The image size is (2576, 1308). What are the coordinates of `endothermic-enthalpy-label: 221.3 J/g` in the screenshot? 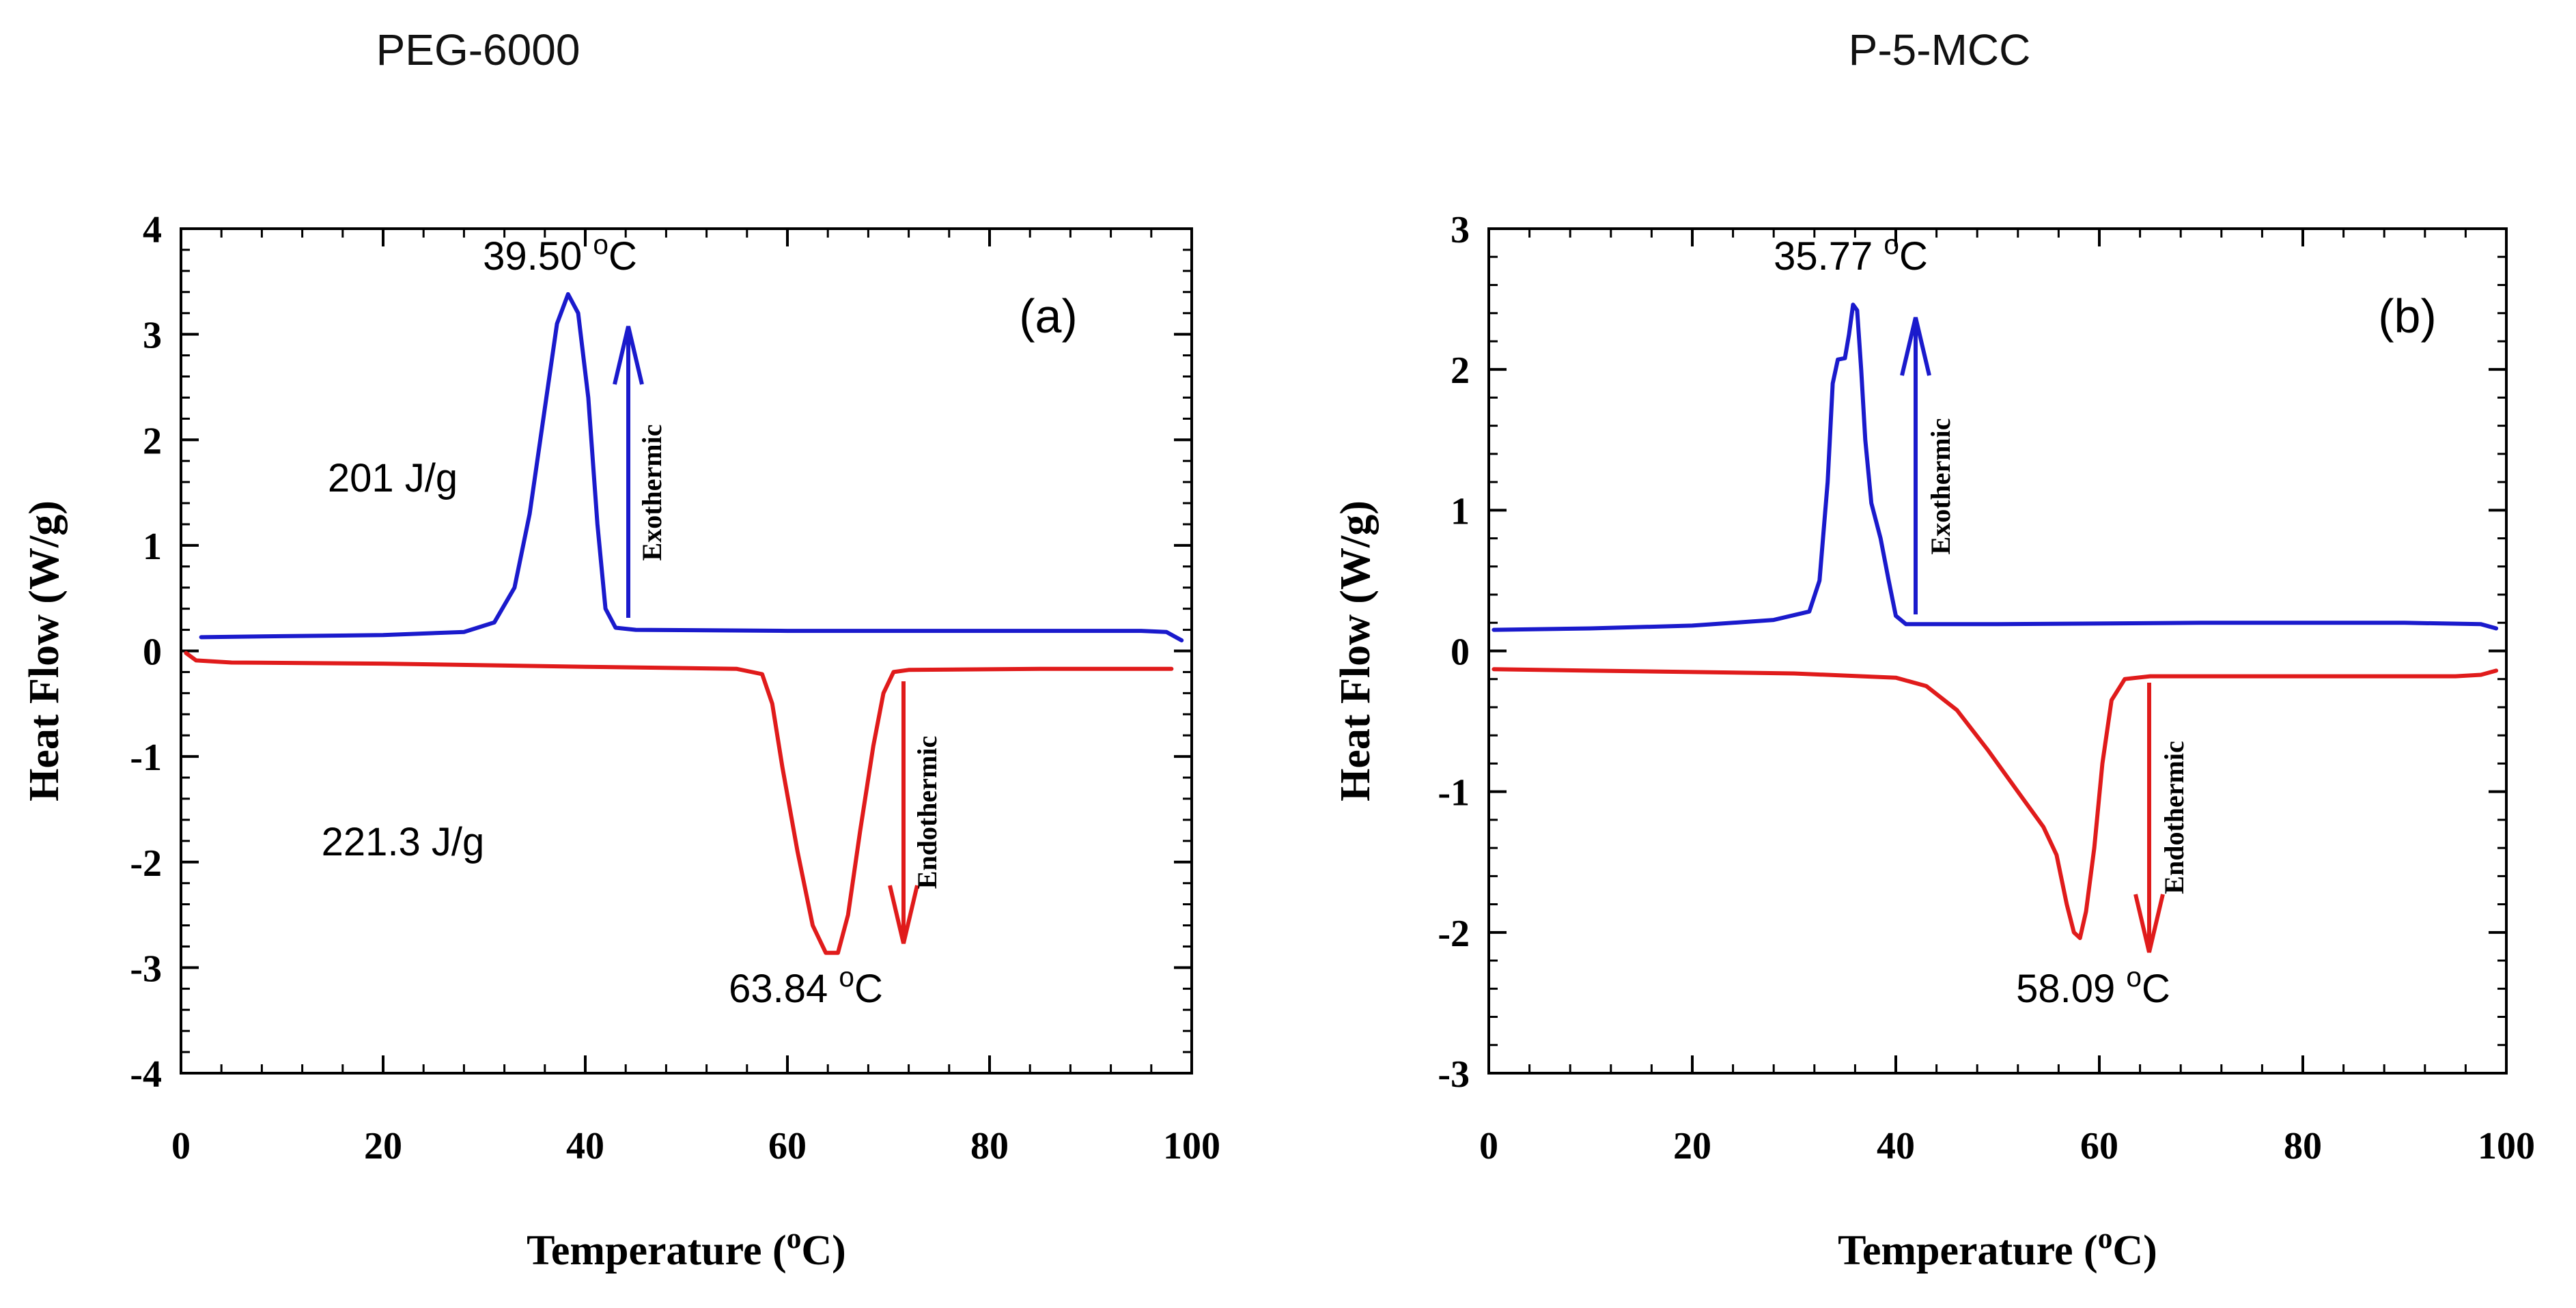 It's located at (403, 842).